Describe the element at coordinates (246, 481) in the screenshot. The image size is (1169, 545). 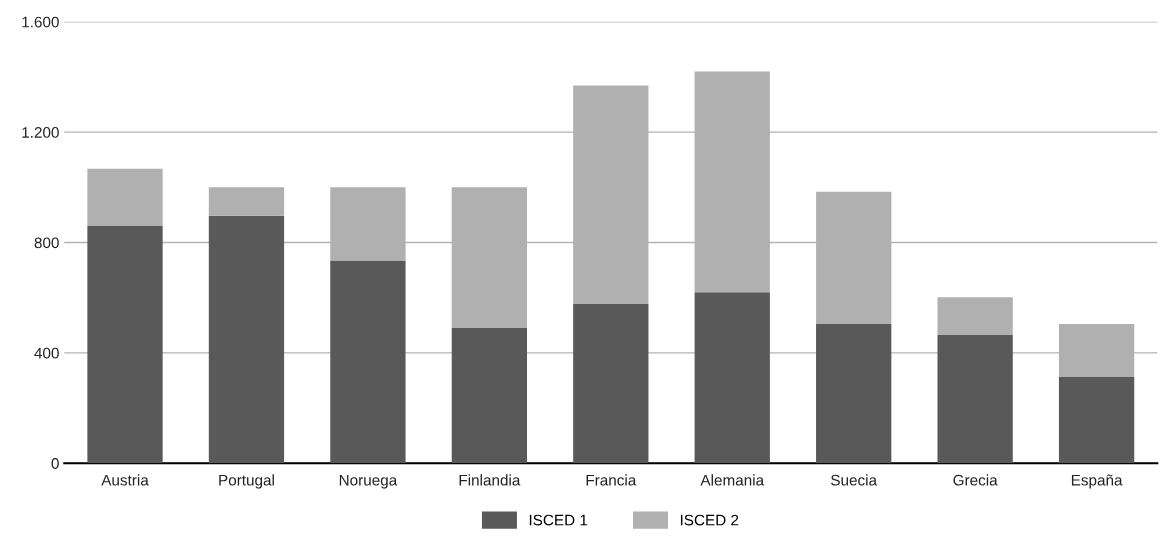
I see `x-tick-label: Portugal` at that location.